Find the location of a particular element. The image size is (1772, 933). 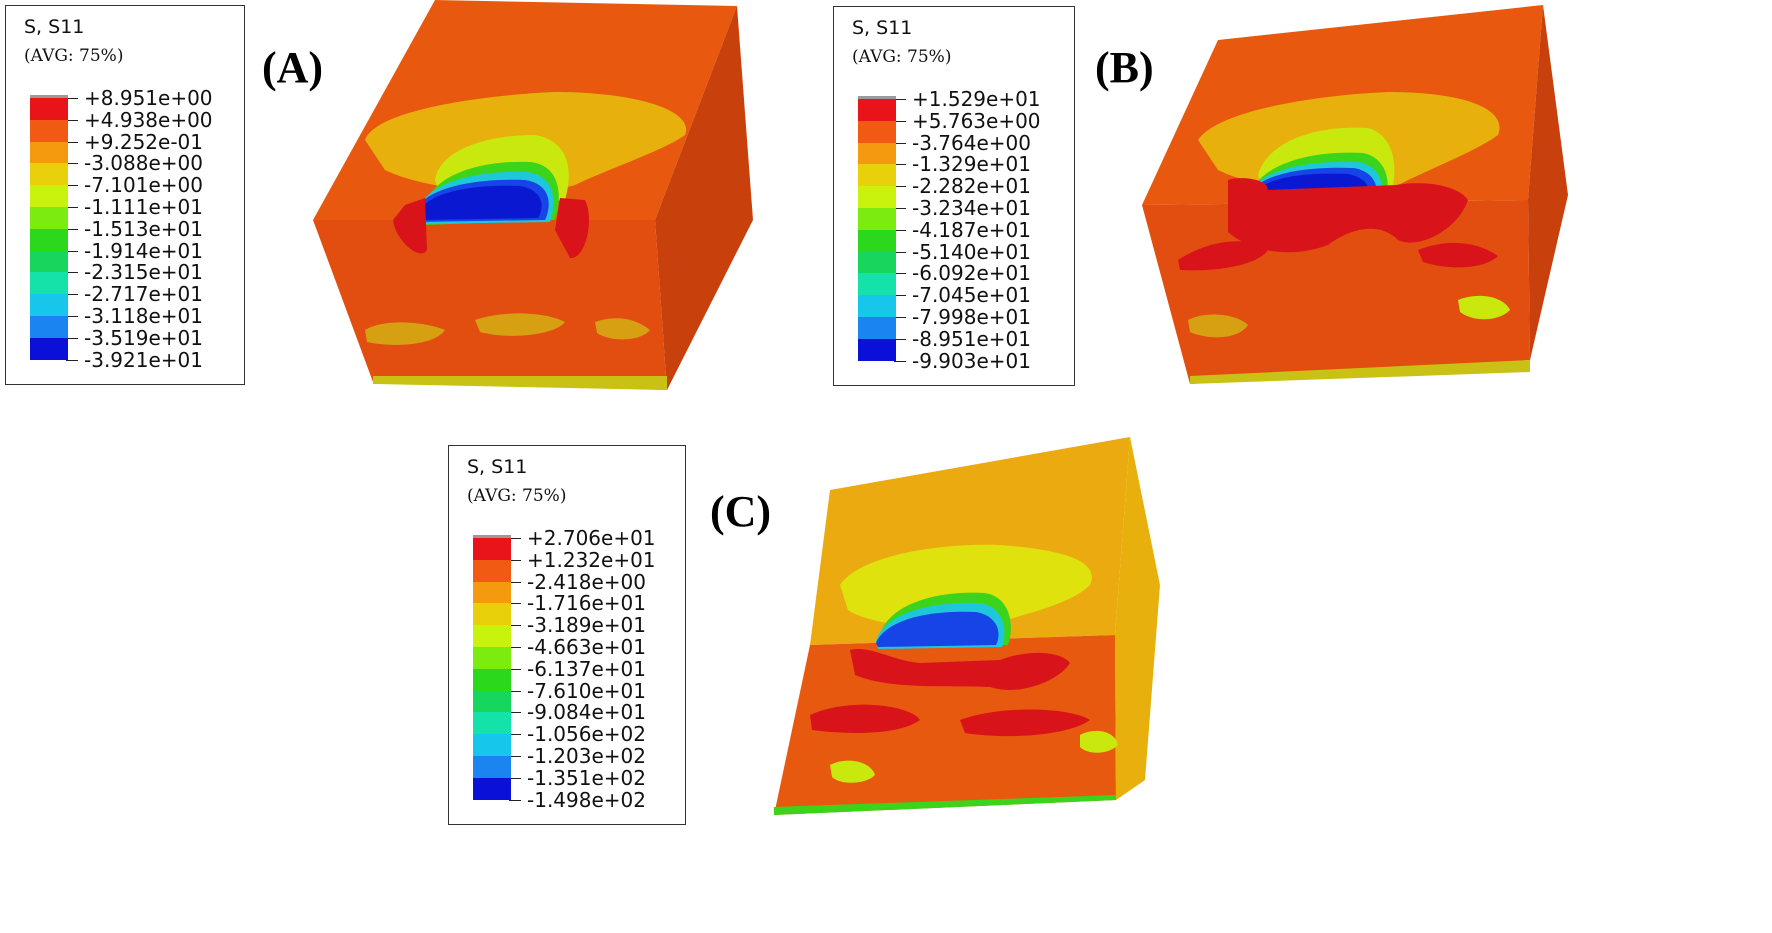

legend-value: -2.717e+01 is located at coordinates (143, 294).